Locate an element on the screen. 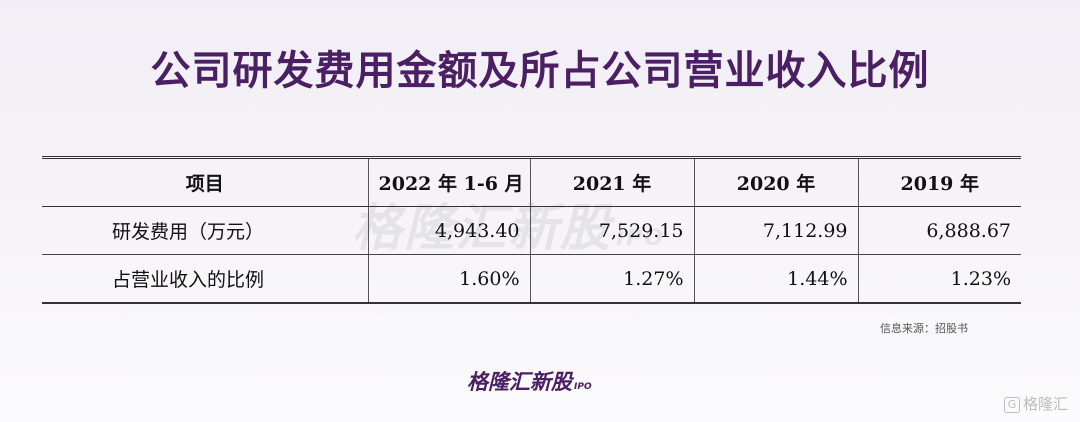 This screenshot has height=422, width=1080. table-cell: 1.27% is located at coordinates (611, 279).